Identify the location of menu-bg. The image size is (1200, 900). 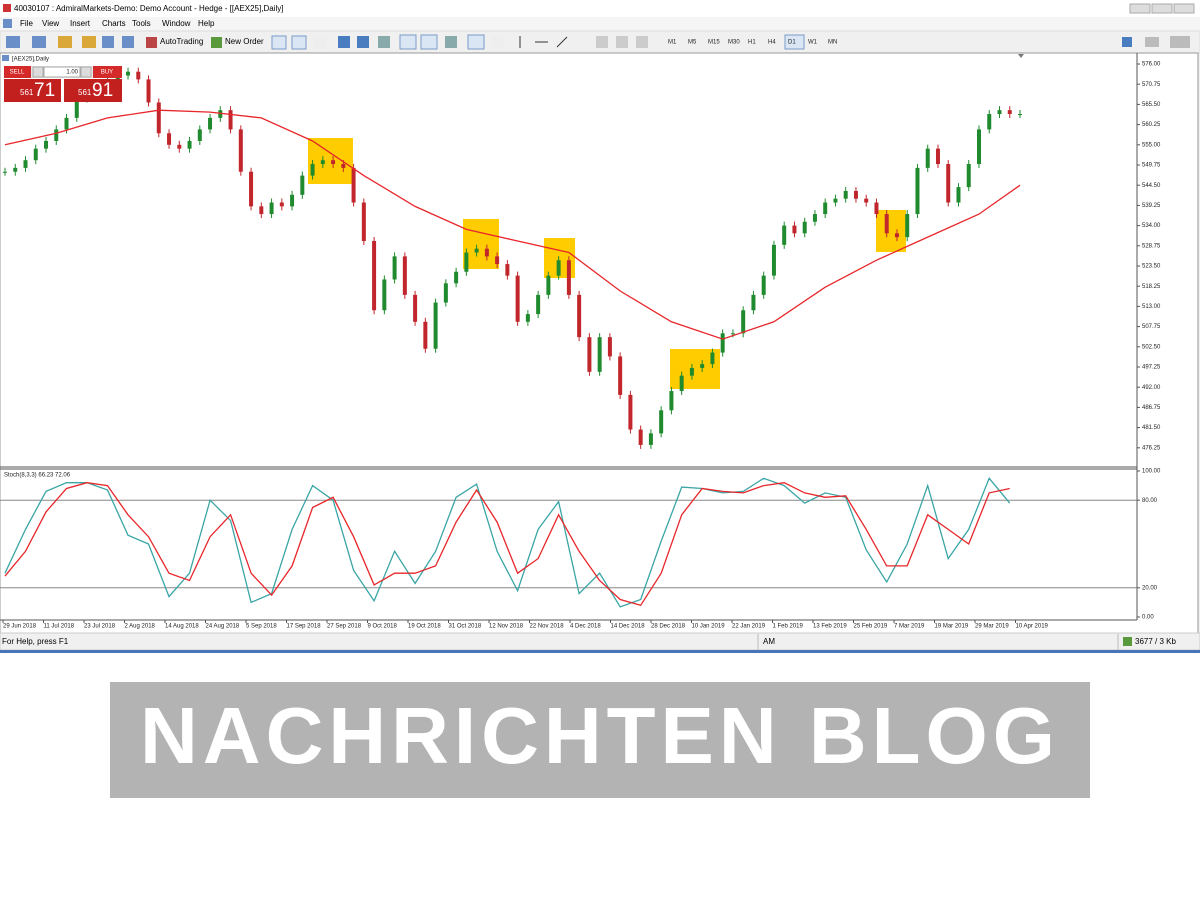
(600, 24).